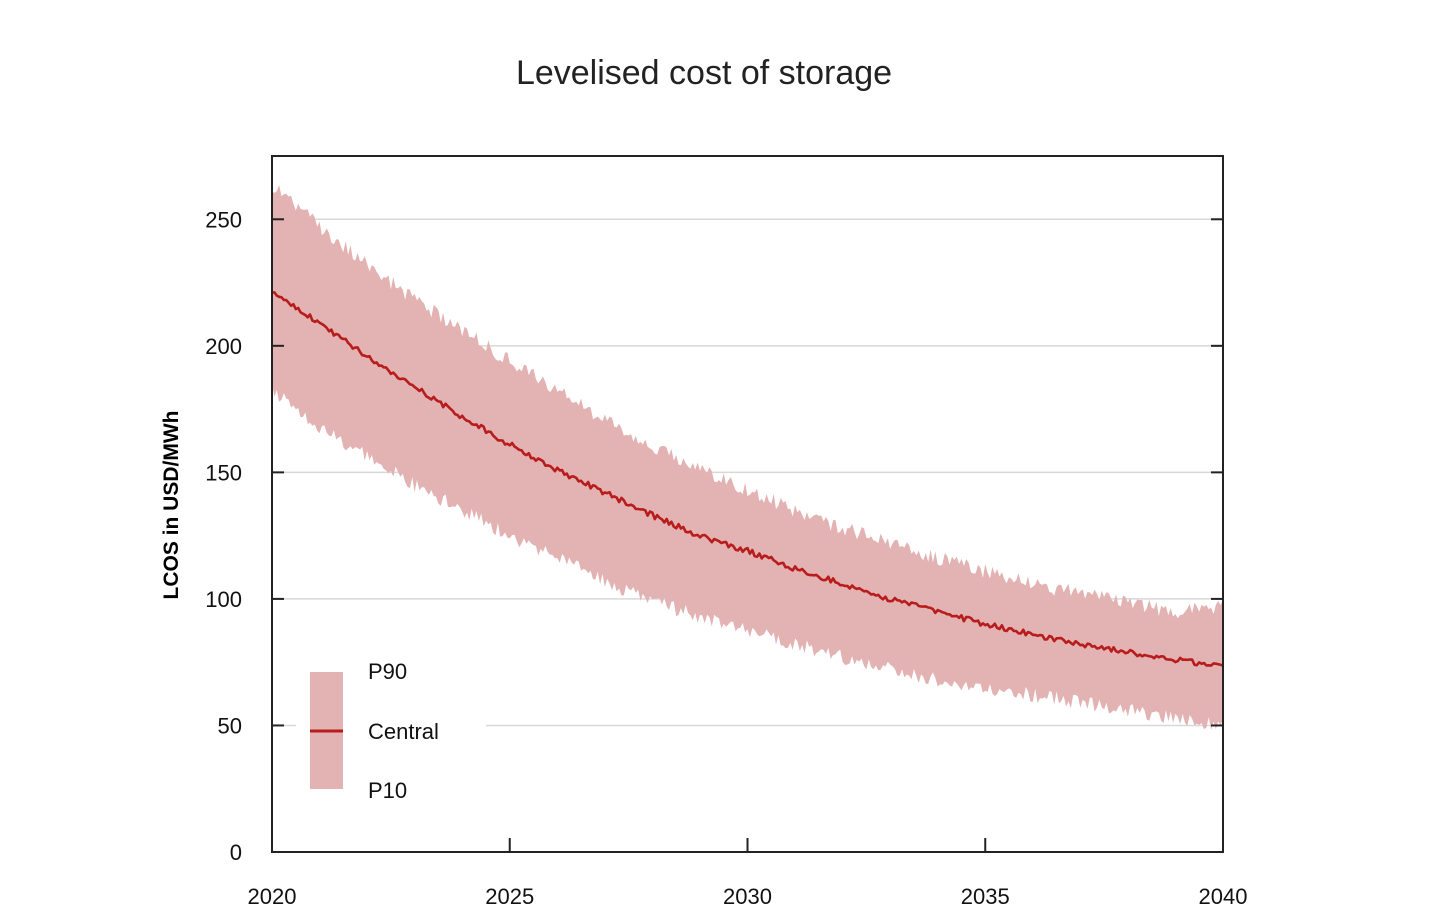  Describe the element at coordinates (985, 896) in the screenshot. I see `x-tick-label-2035: 2035` at that location.